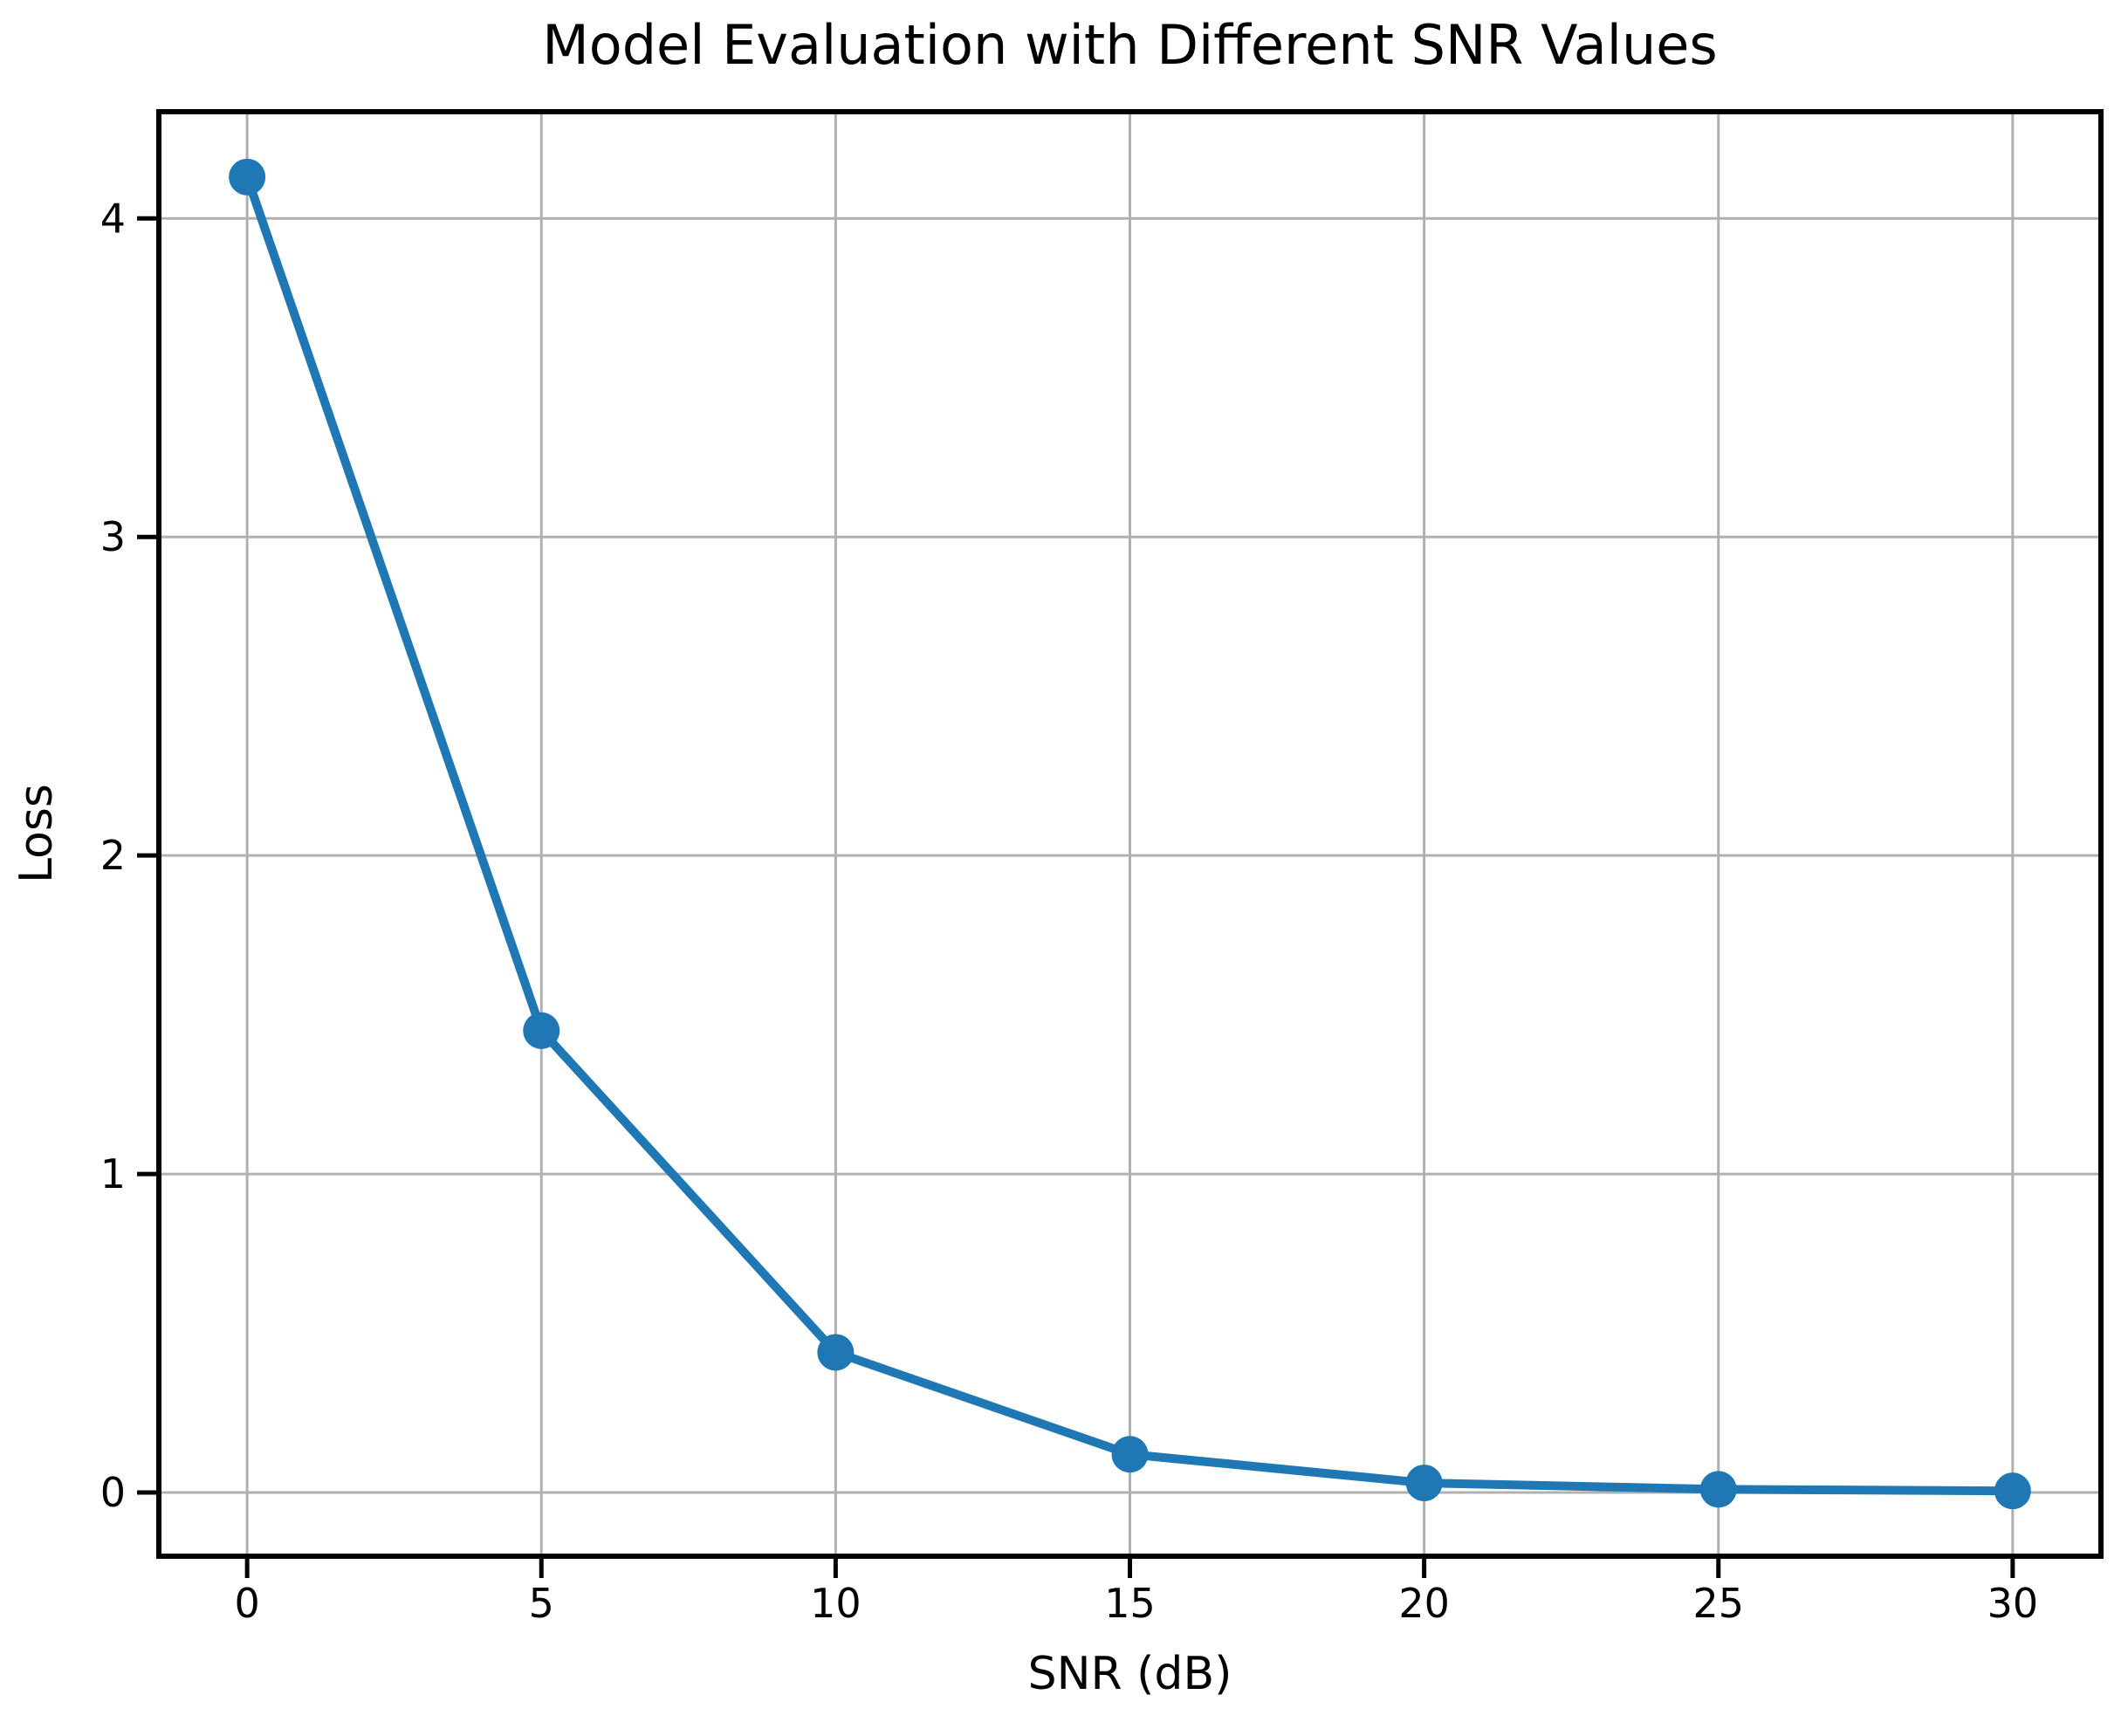  What do you see at coordinates (2013, 1604) in the screenshot?
I see `x-tick-label-30: 30` at bounding box center [2013, 1604].